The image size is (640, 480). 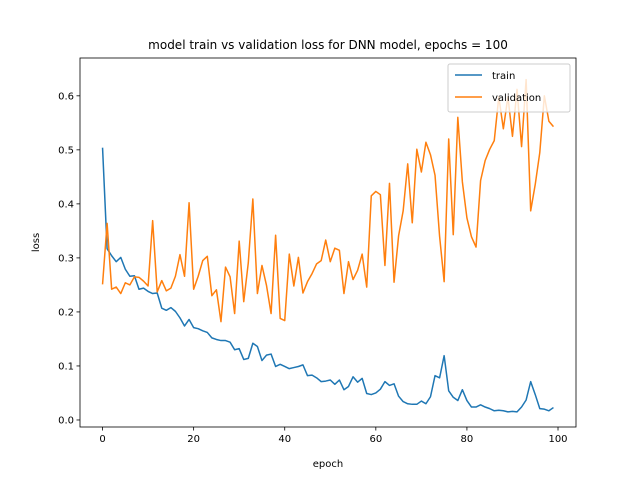 What do you see at coordinates (66, 258) in the screenshot?
I see `y-tick-label: 0.3` at bounding box center [66, 258].